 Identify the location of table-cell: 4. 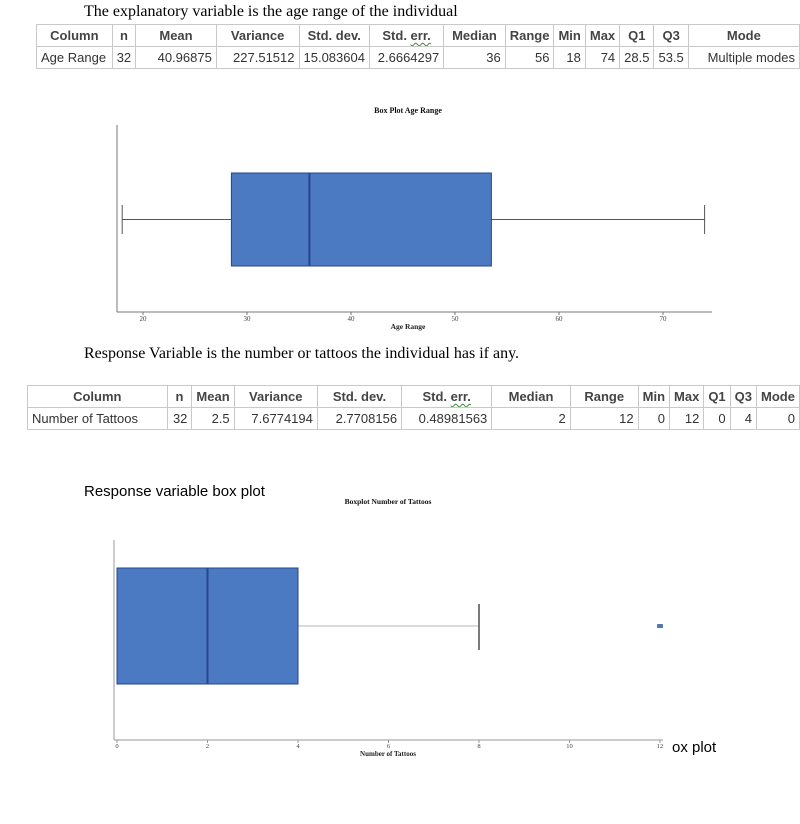
(743, 418).